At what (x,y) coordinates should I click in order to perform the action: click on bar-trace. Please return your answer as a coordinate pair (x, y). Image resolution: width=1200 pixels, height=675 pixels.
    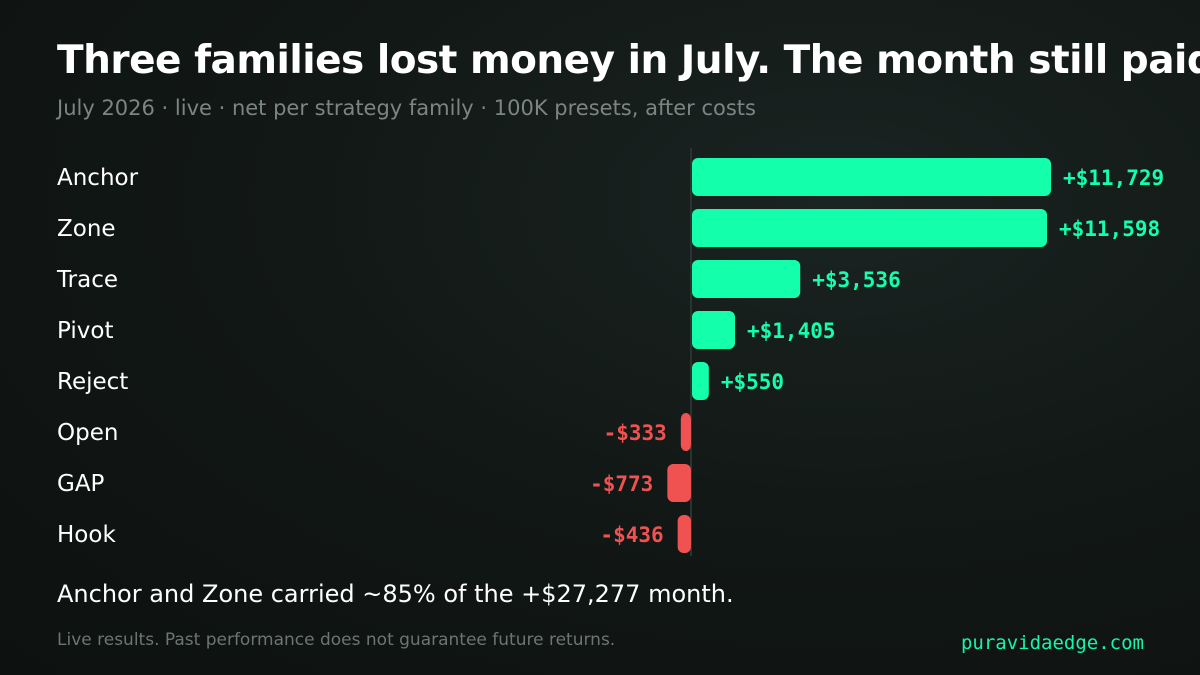
    Looking at the image, I should click on (746, 279).